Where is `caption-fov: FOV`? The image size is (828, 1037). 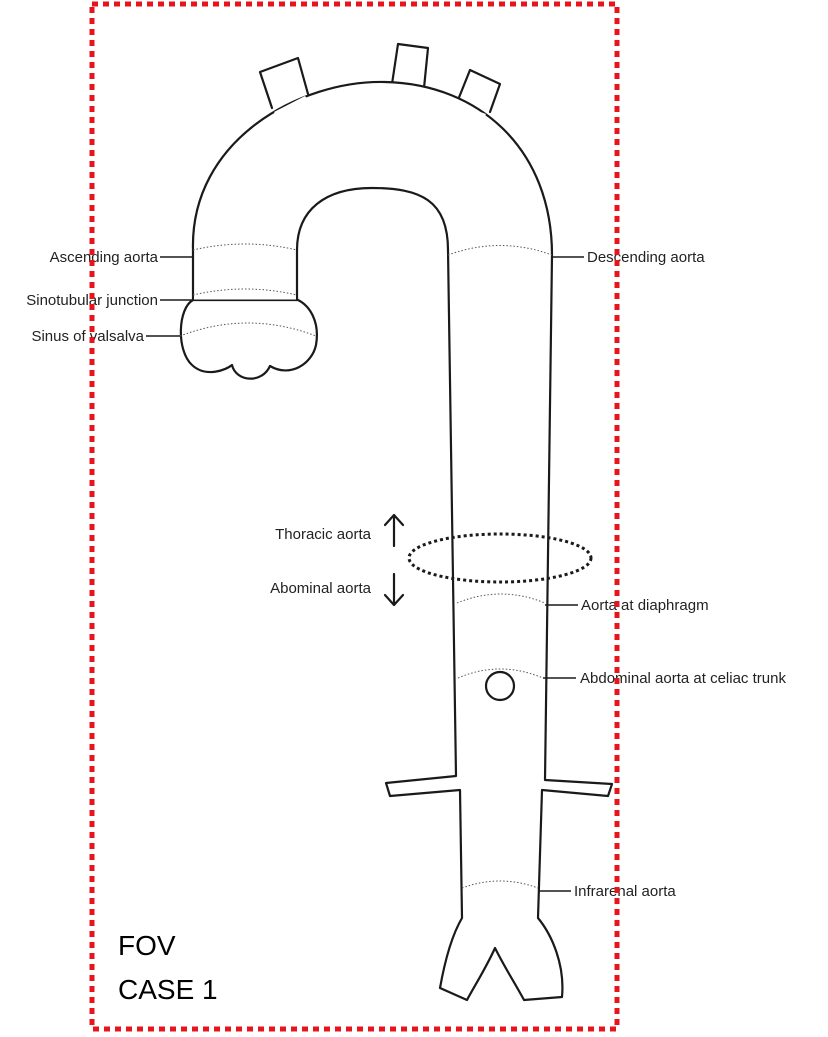 caption-fov: FOV is located at coordinates (147, 945).